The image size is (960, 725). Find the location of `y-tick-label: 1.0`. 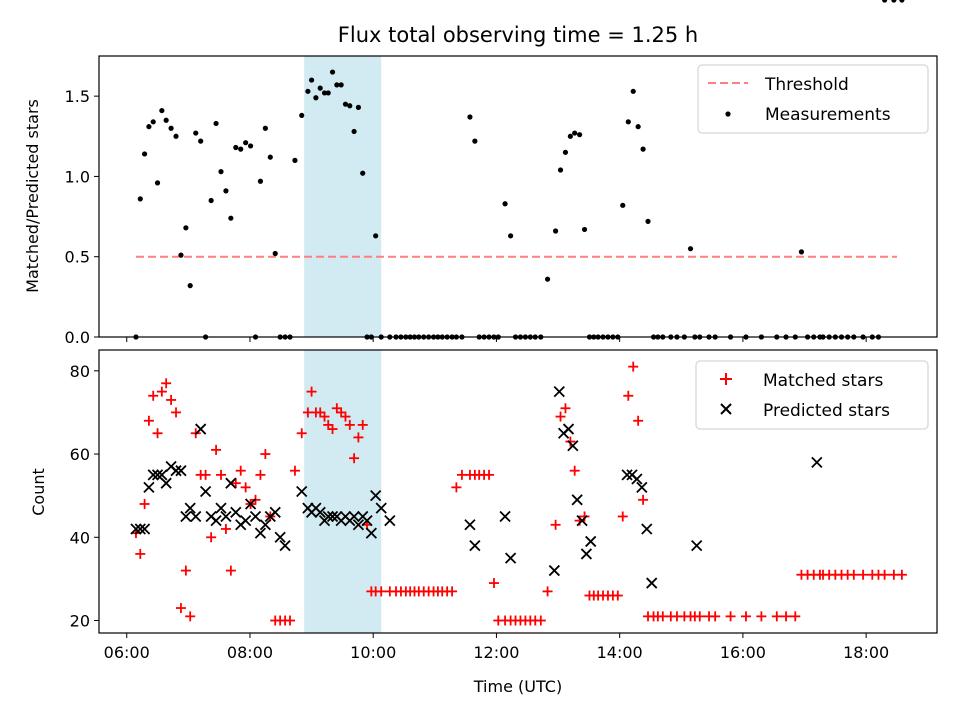

y-tick-label: 1.0 is located at coordinates (77, 176).